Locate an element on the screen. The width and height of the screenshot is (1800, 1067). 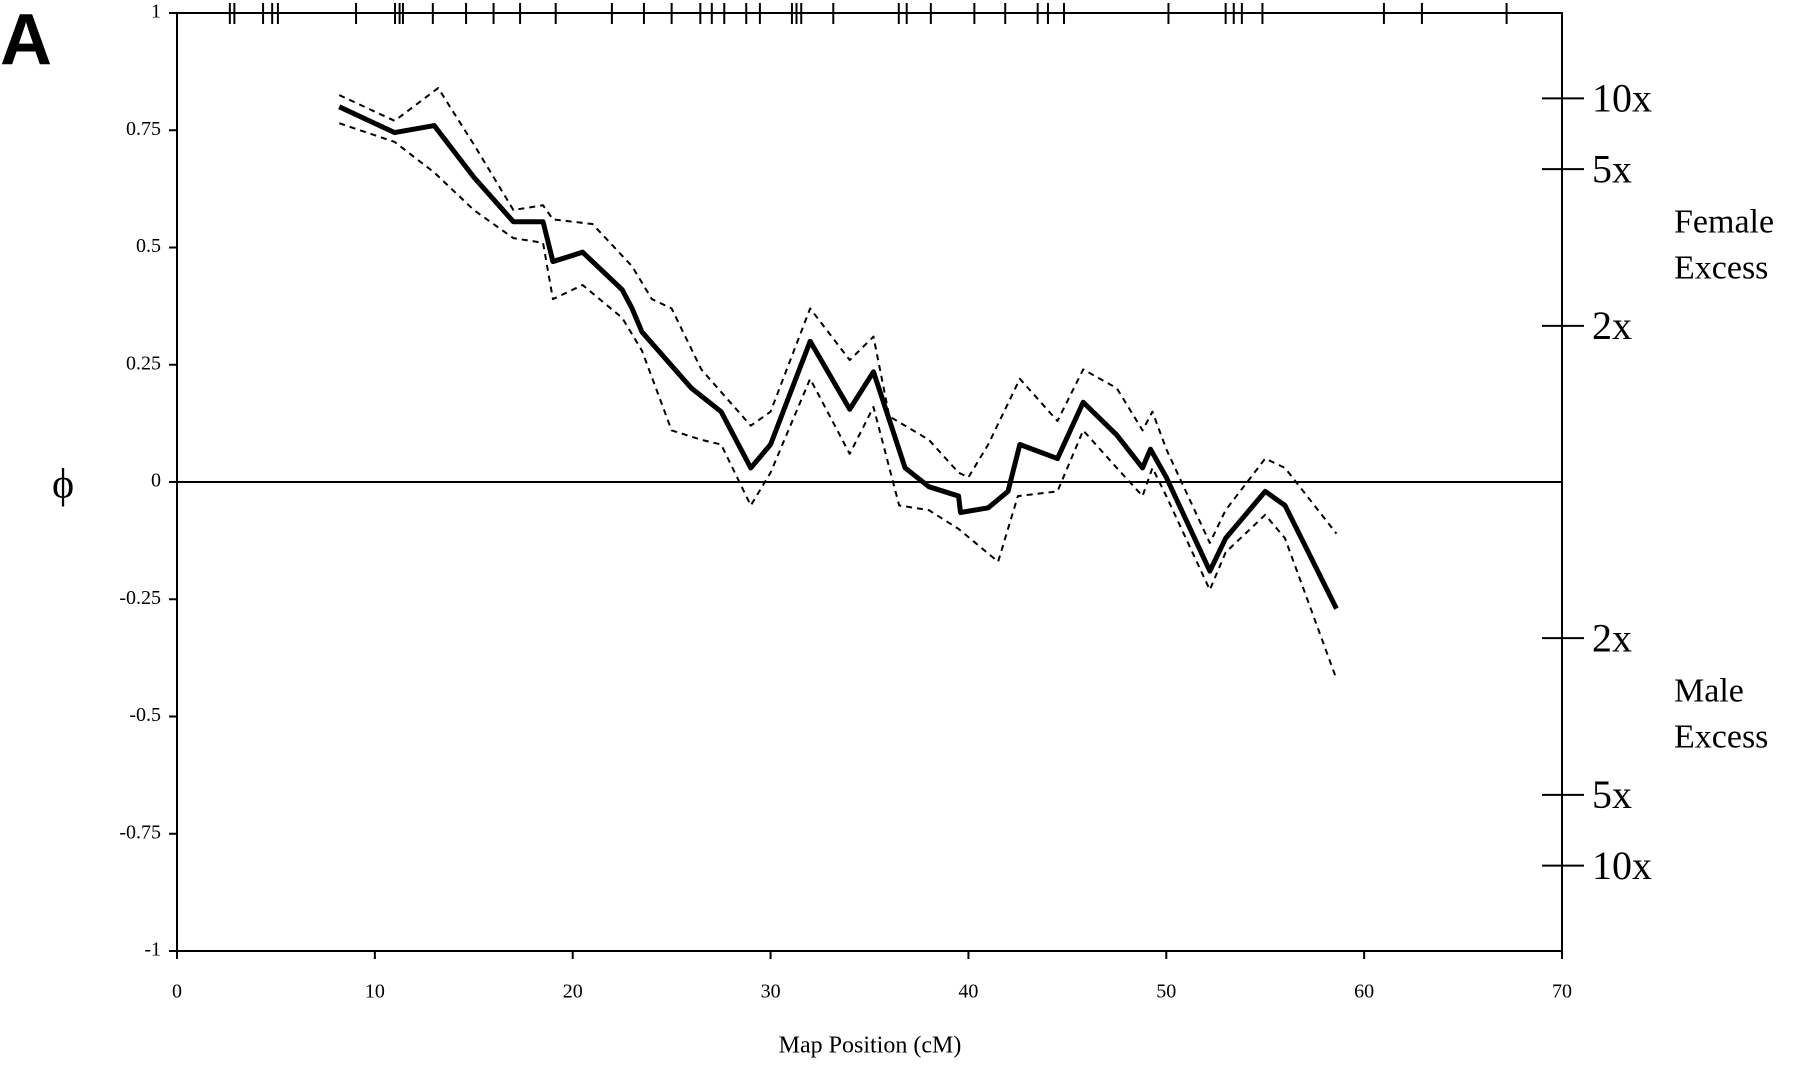
x-tick-label: 0 is located at coordinates (177, 992).